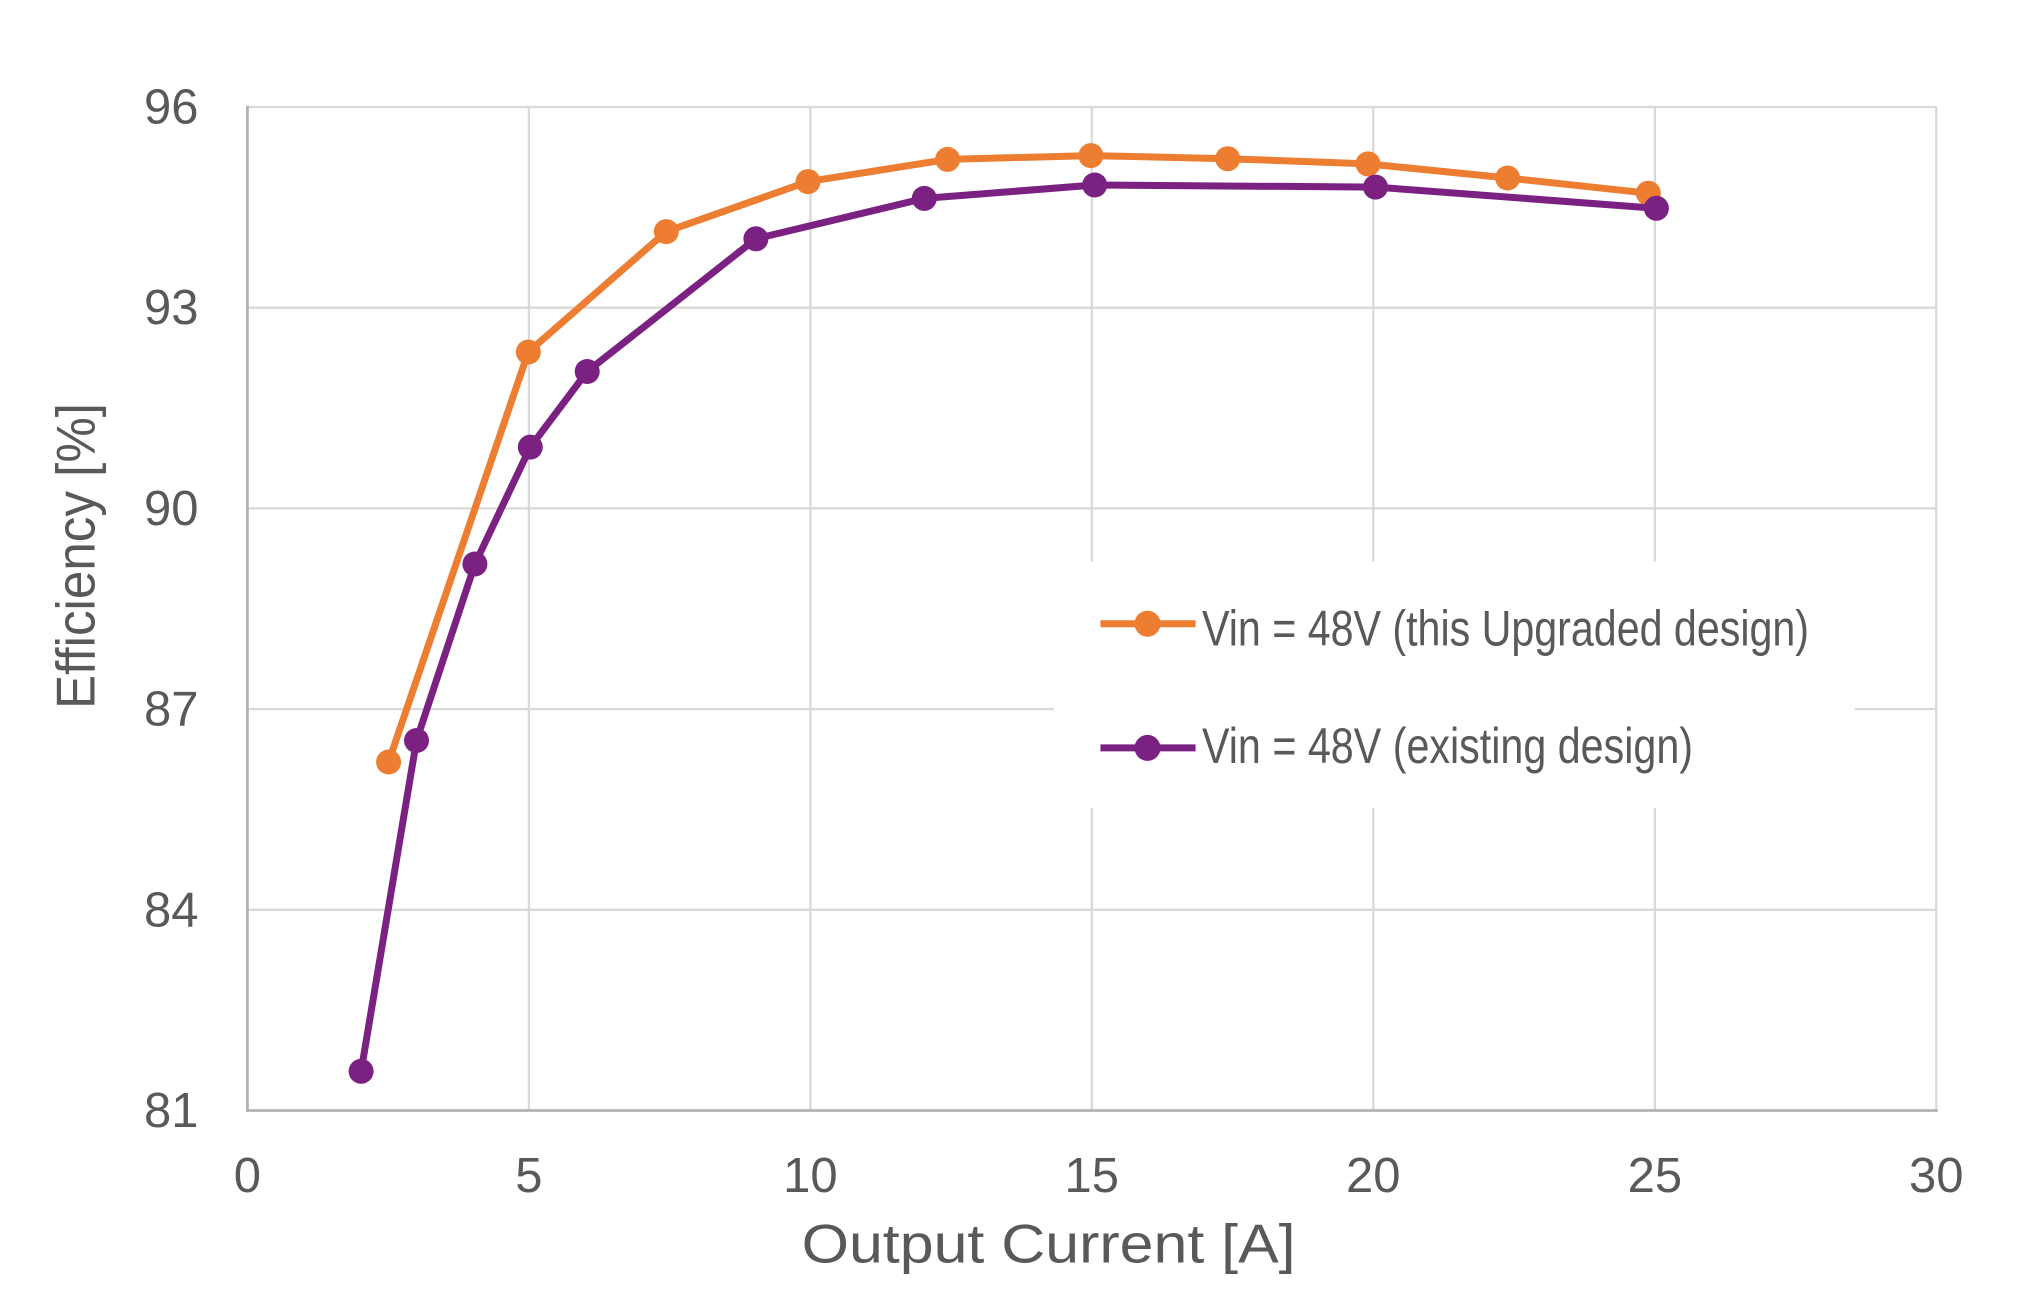  Describe the element at coordinates (1655, 1176) in the screenshot. I see `svg-text: 25` at that location.